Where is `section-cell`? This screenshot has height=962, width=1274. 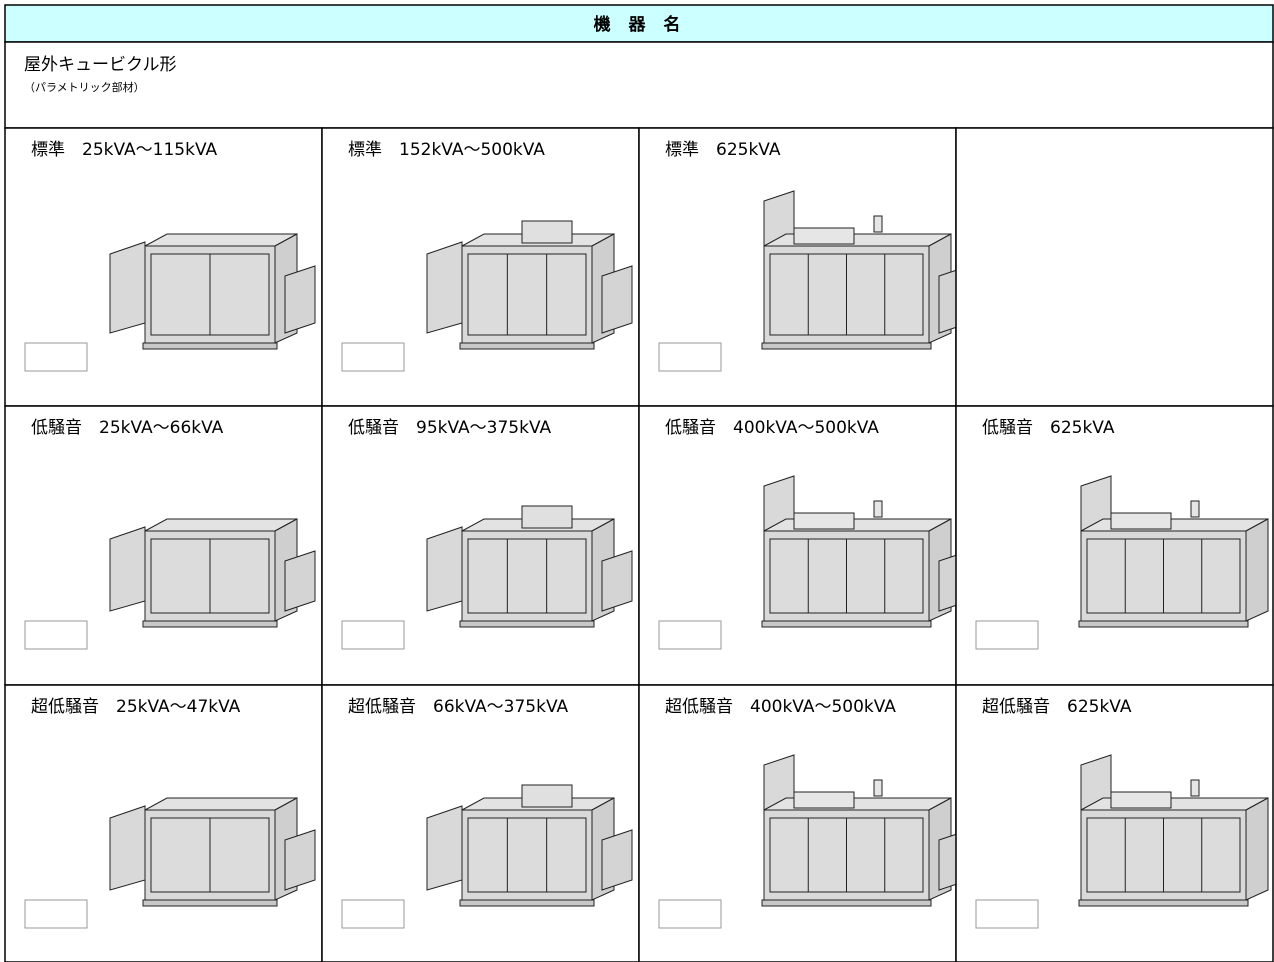
section-cell is located at coordinates (639, 85).